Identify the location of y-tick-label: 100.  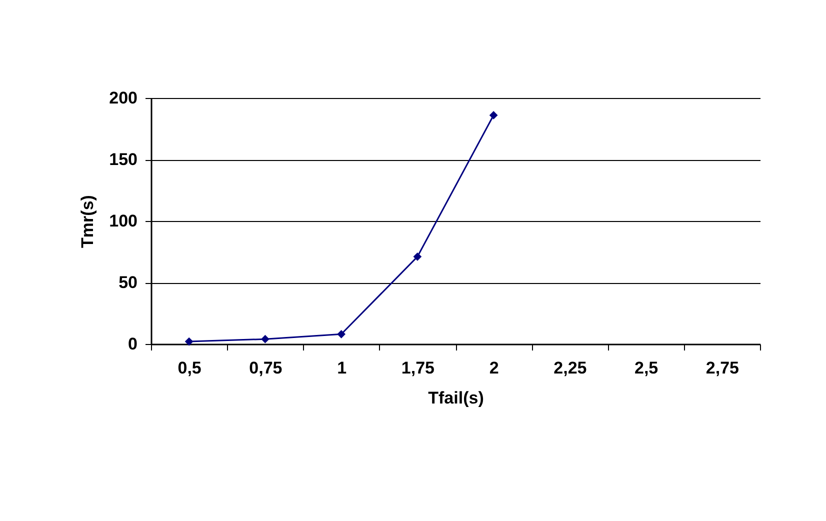
(123, 221).